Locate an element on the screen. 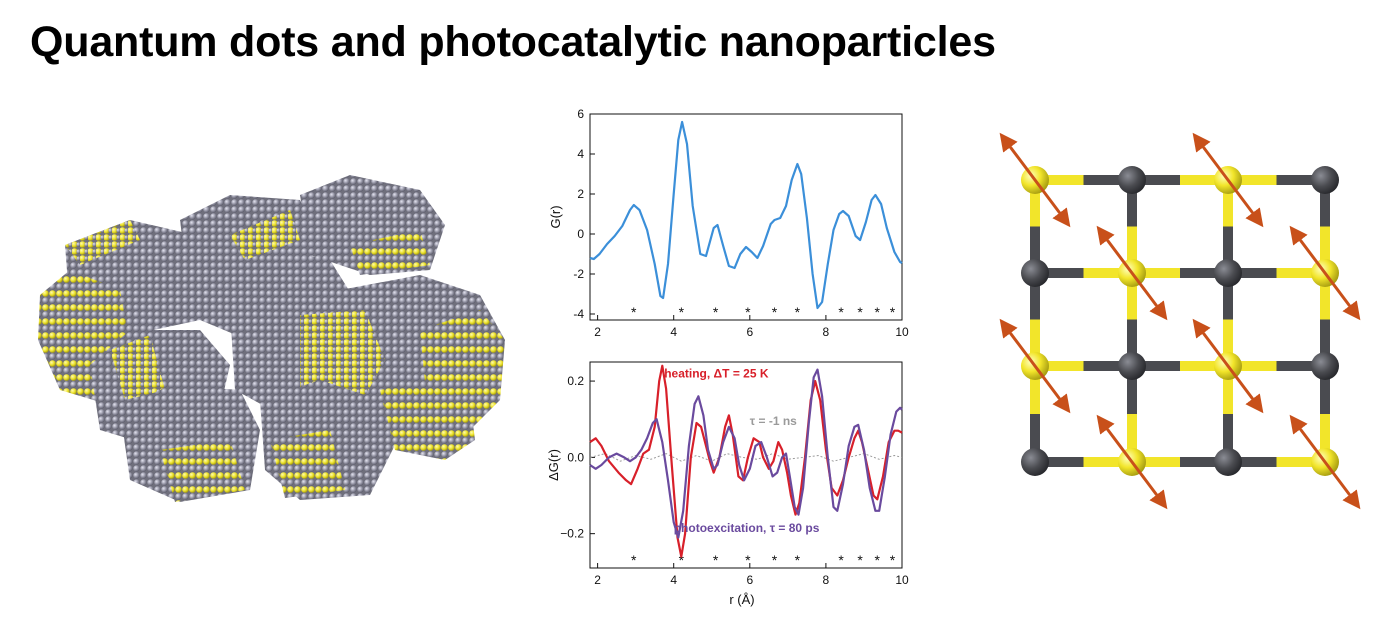 Image resolution: width=1396 pixels, height=619 pixels. y-tick-label: -4 is located at coordinates (578, 314).